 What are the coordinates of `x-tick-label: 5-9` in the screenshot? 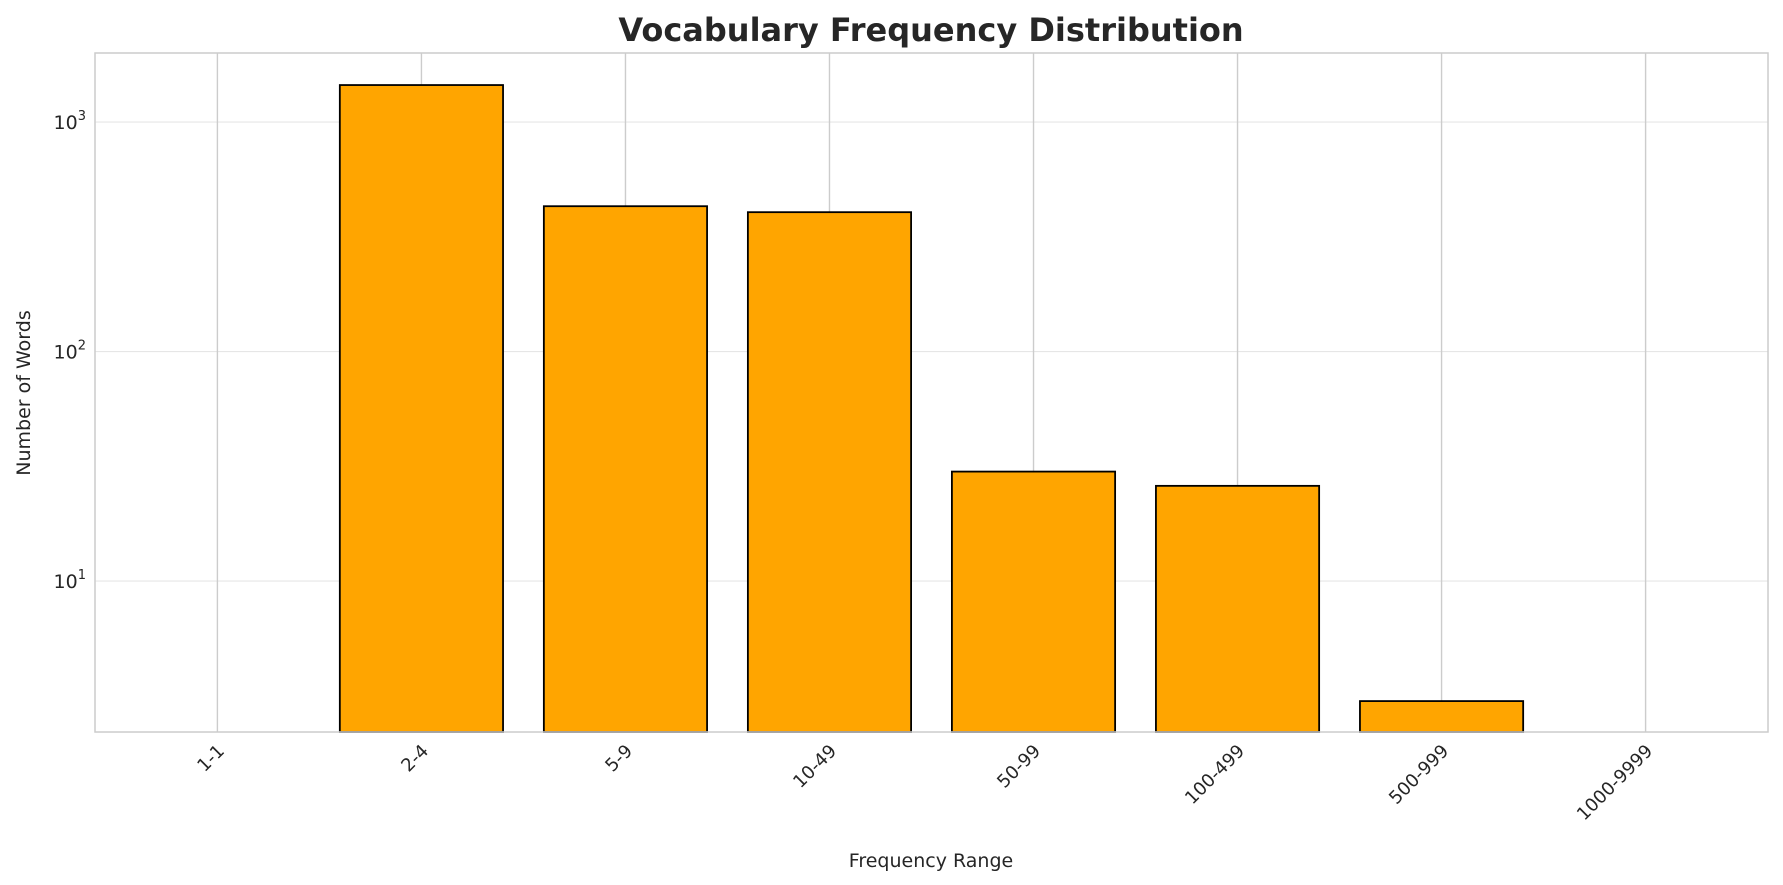 It's located at (619, 759).